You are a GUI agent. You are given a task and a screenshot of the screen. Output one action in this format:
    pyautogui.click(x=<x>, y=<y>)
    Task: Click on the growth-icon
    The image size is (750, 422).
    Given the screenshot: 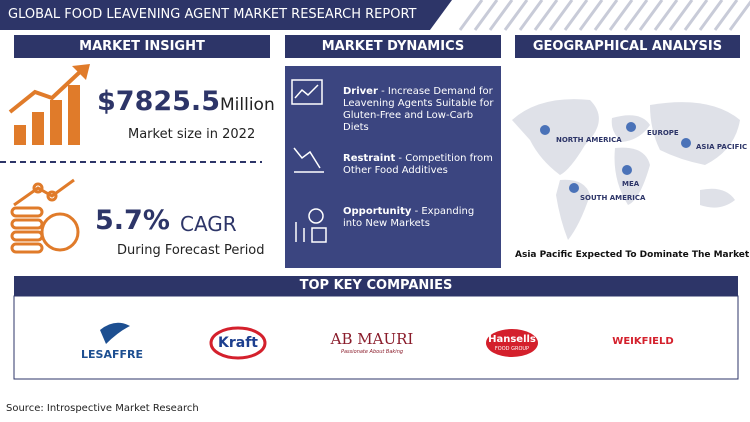 What is the action you would take?
    pyautogui.click(x=49, y=104)
    